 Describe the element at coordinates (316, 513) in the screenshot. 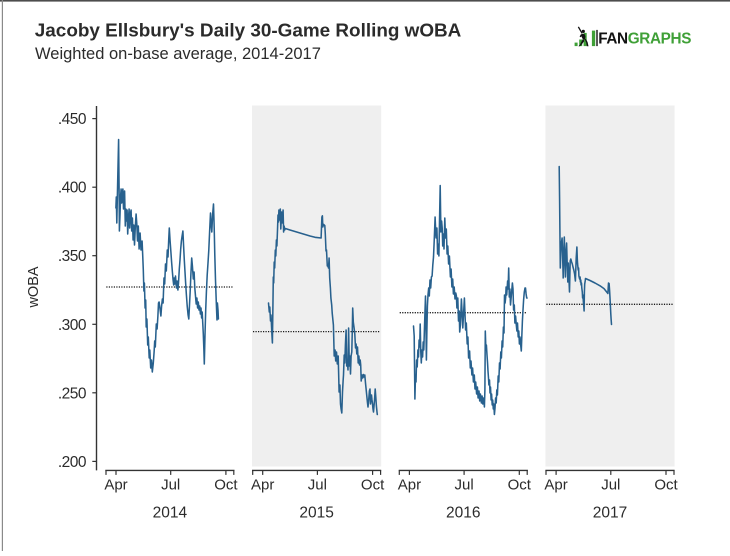

I see `svg-text: 2015` at that location.